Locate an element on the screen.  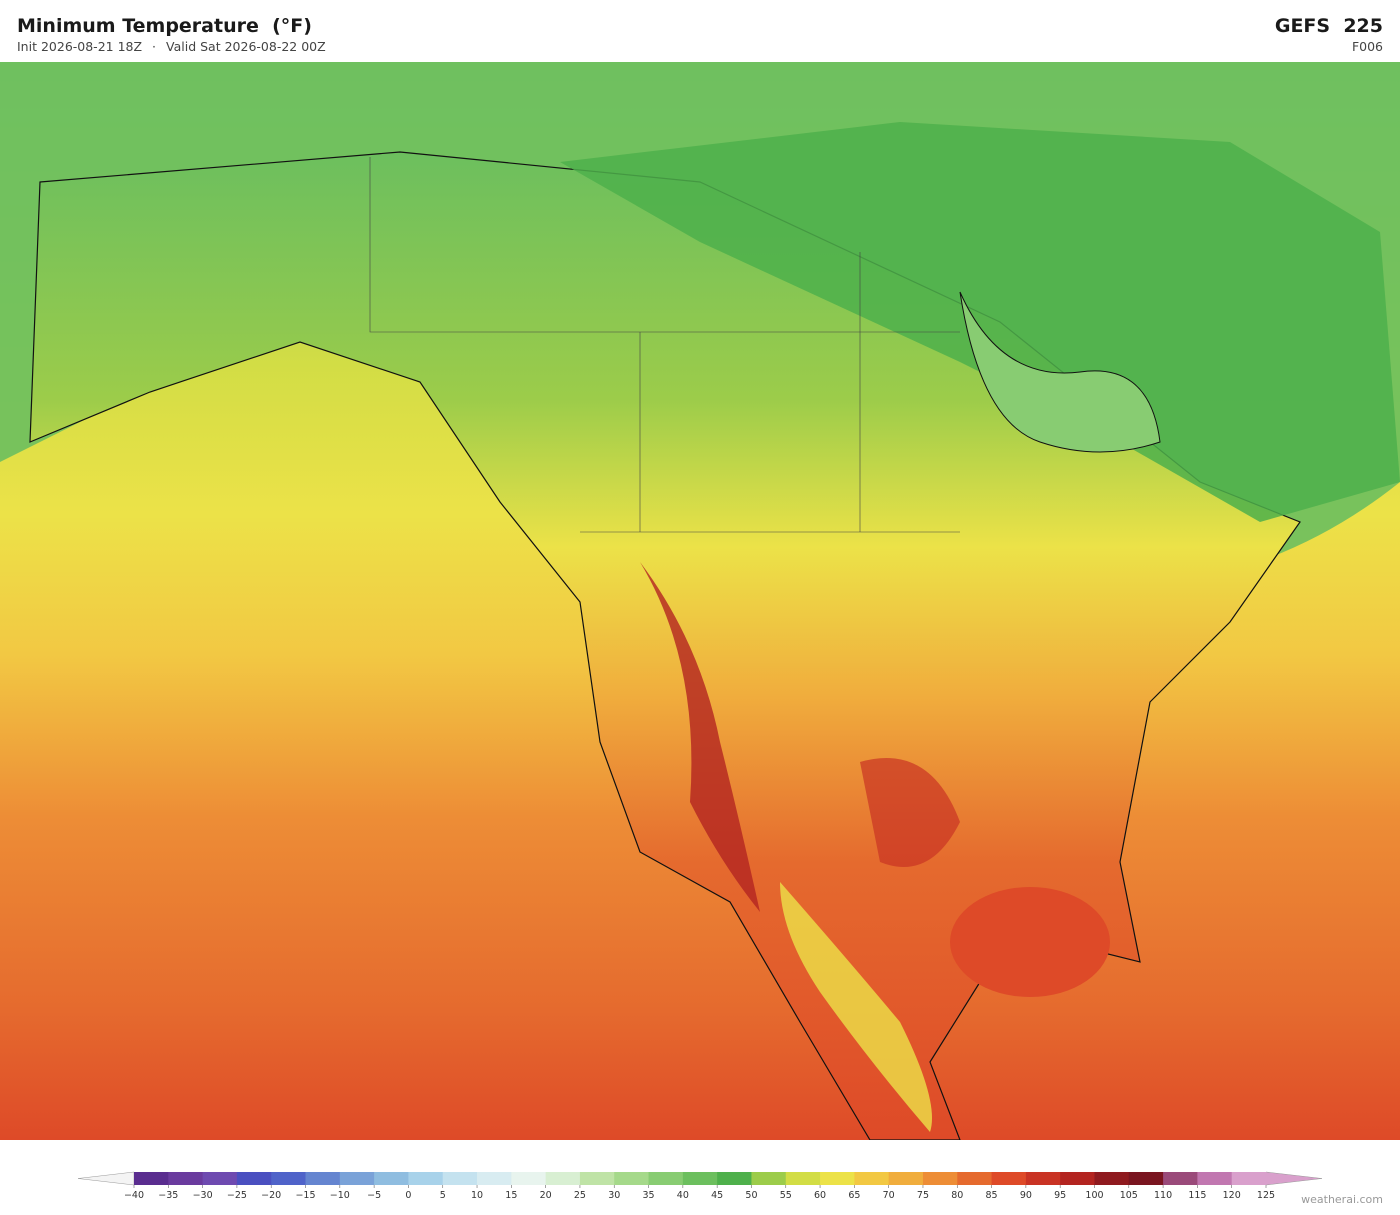
tick-label: 15 is located at coordinates (511, 1195).